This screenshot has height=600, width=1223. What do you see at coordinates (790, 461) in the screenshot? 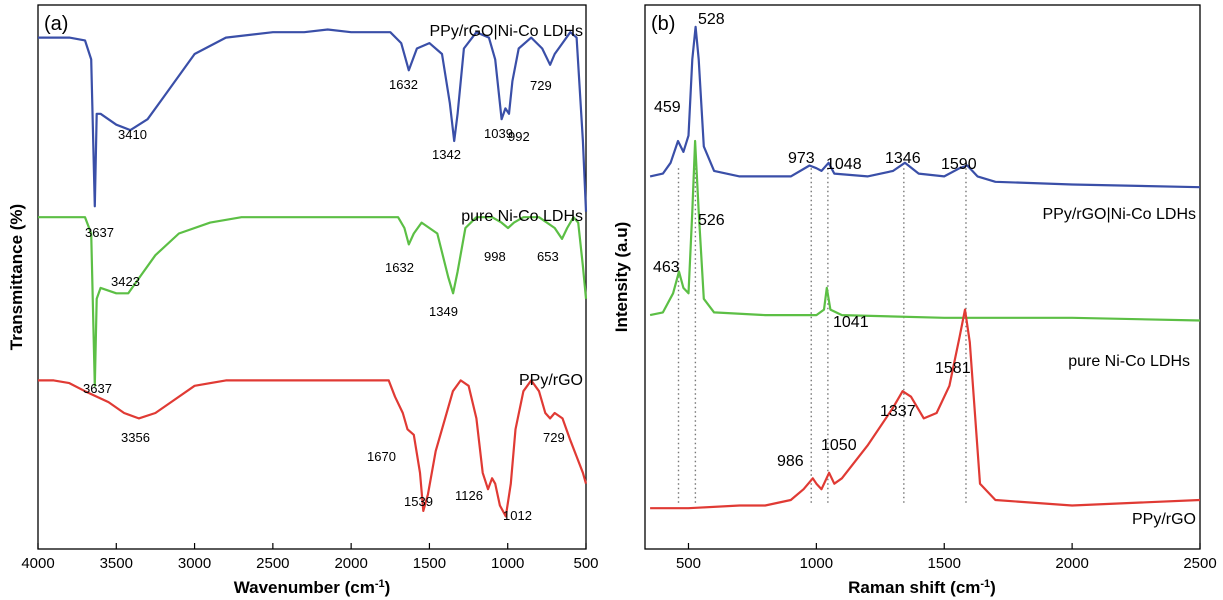
I see `peak-label: 986` at bounding box center [790, 461].